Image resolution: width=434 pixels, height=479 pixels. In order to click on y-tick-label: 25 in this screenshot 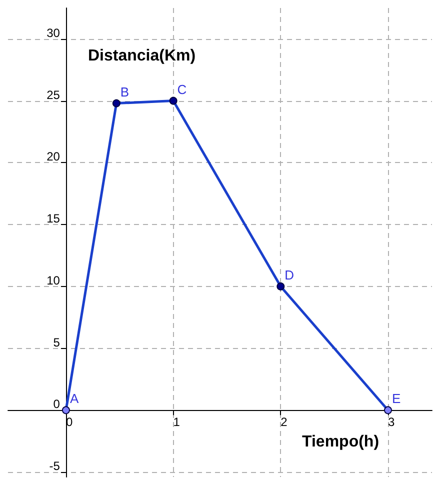, I will do `click(53, 95)`.